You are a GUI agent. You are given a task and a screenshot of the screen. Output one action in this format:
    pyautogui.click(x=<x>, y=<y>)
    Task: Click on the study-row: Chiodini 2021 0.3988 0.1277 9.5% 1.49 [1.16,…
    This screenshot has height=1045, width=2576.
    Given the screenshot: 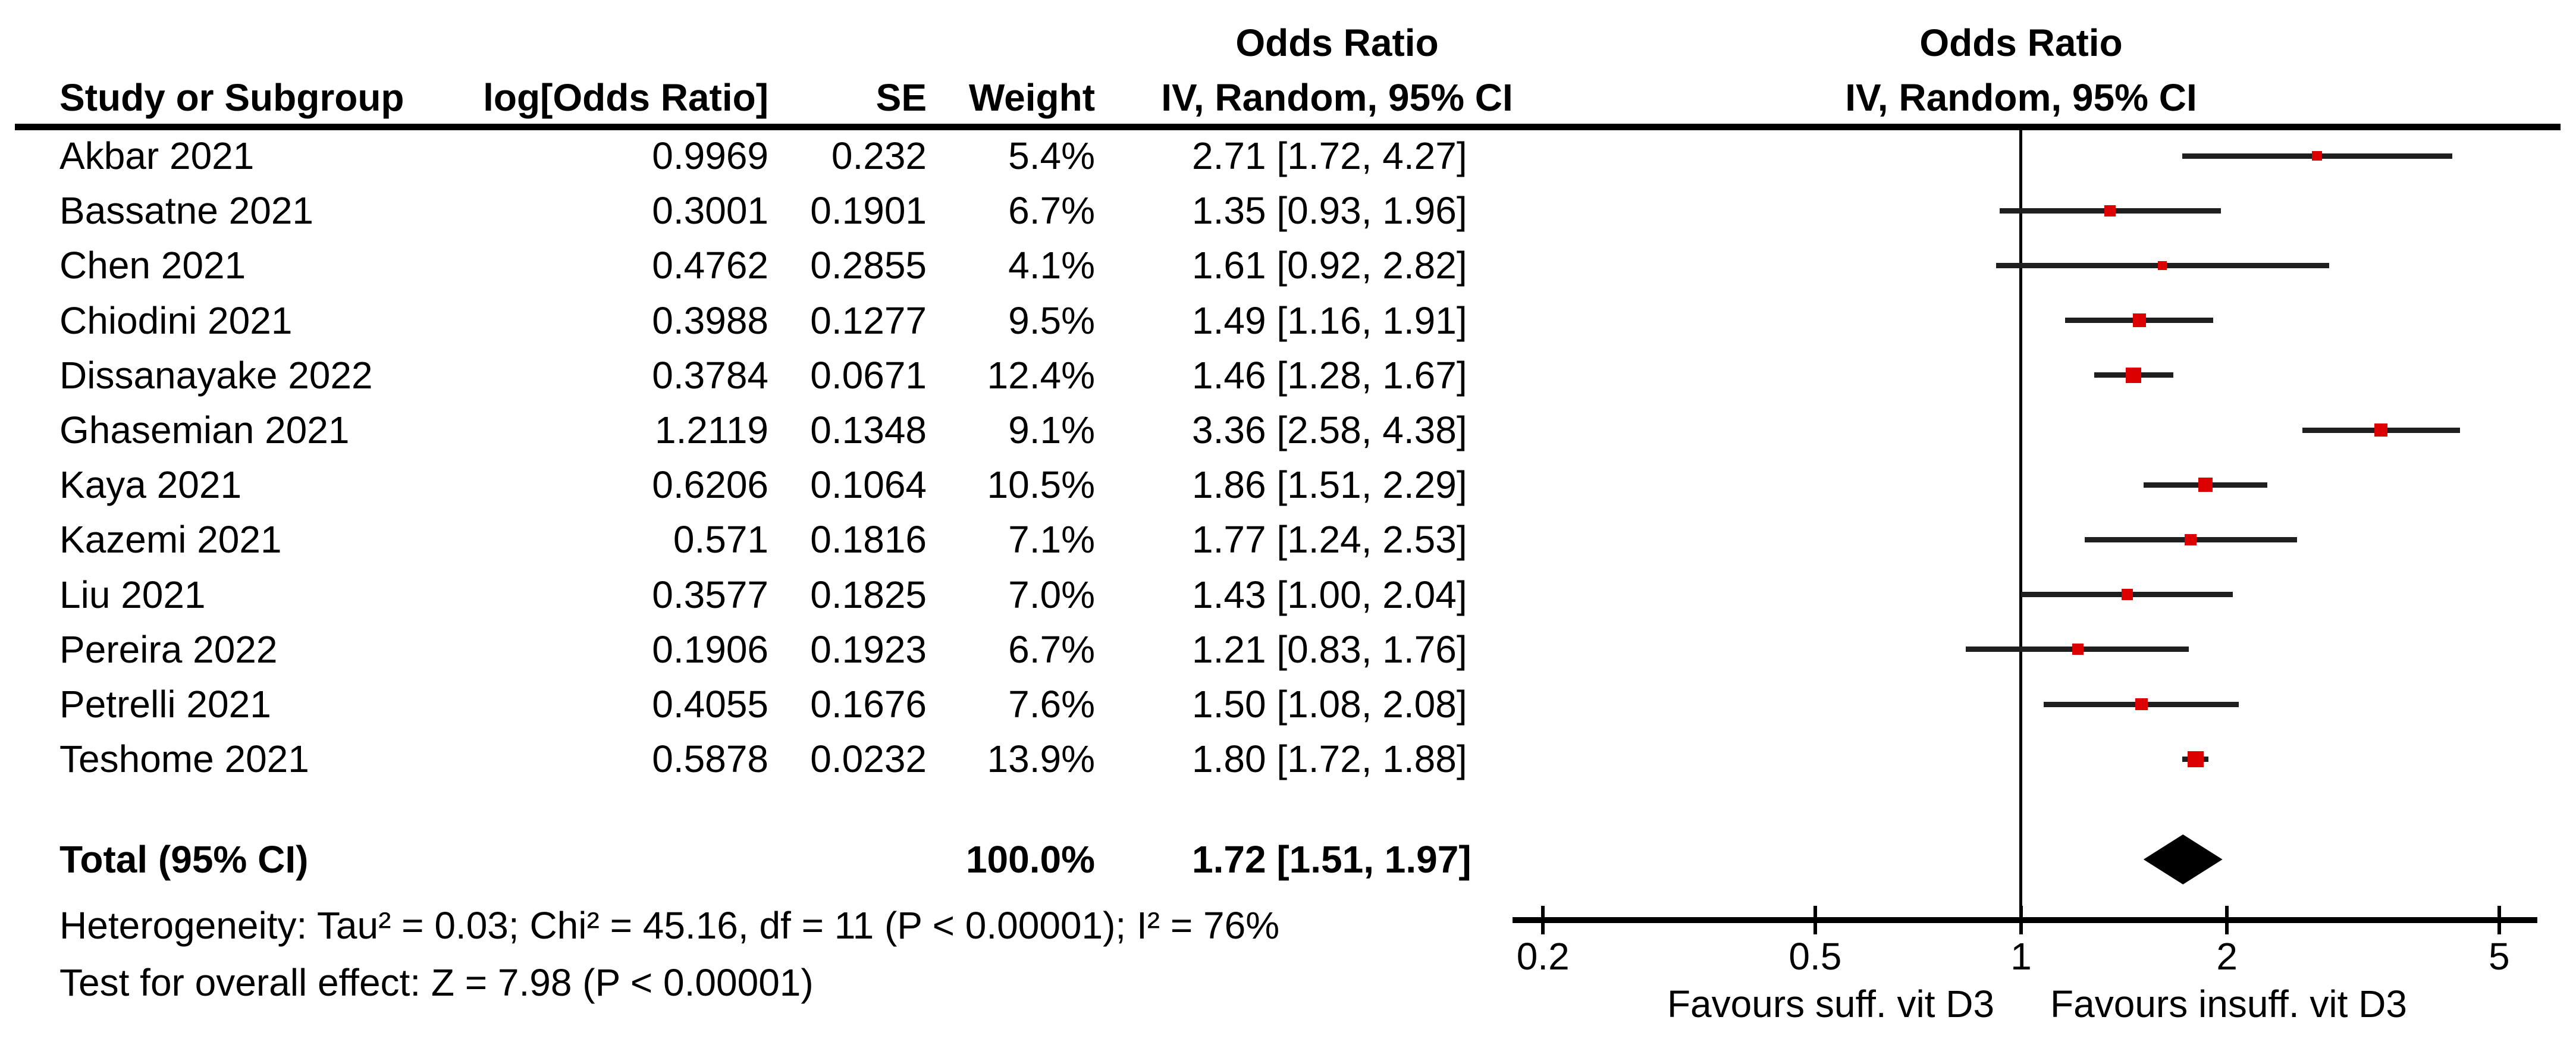 What is the action you would take?
    pyautogui.click(x=1288, y=320)
    